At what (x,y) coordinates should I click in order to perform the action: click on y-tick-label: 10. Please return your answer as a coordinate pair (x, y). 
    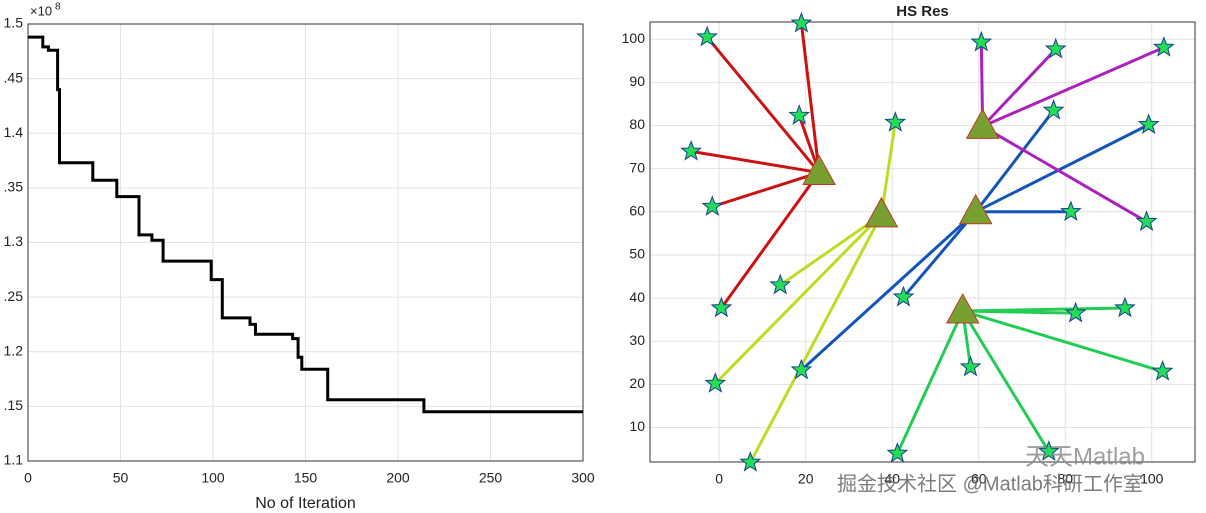
    Looking at the image, I should click on (637, 426).